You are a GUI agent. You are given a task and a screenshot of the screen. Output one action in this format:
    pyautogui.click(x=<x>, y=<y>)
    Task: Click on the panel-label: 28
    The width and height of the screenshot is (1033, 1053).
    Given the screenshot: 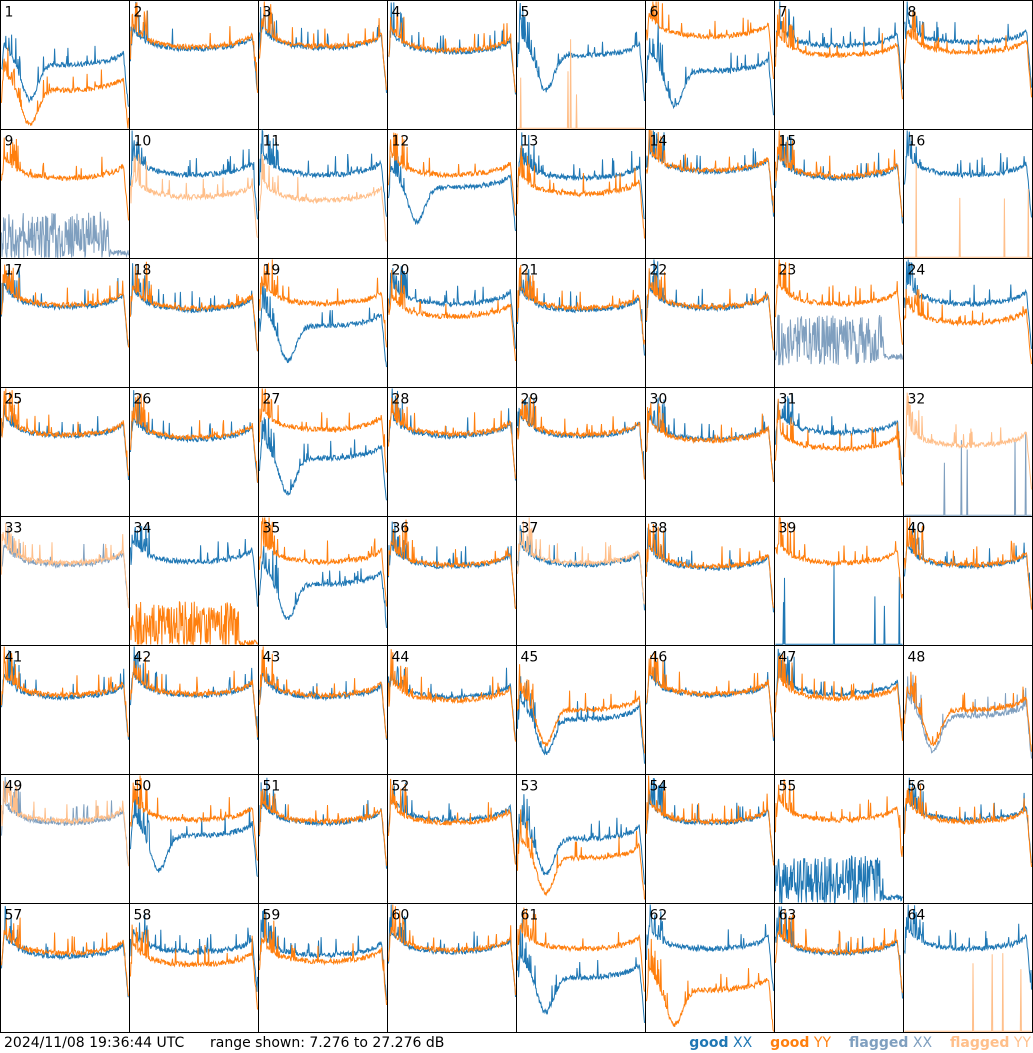 What is the action you would take?
    pyautogui.click(x=401, y=400)
    